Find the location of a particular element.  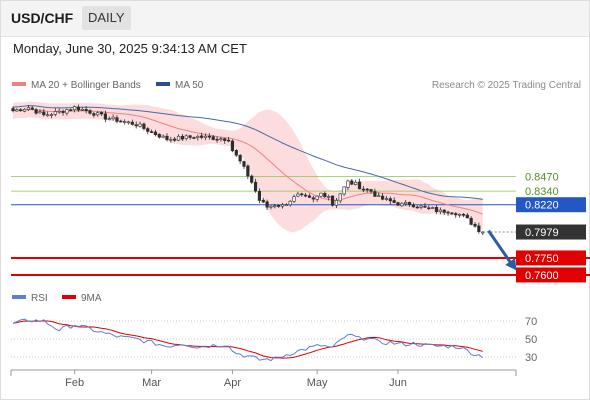

ma50-swatch is located at coordinates (163, 84).